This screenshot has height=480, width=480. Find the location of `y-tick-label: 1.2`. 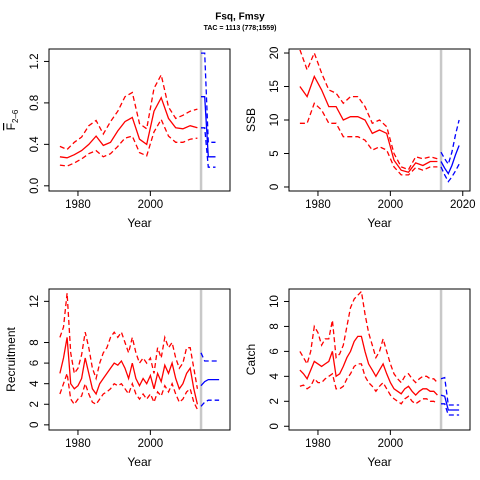

y-tick-label: 1.2 is located at coordinates (35, 61).